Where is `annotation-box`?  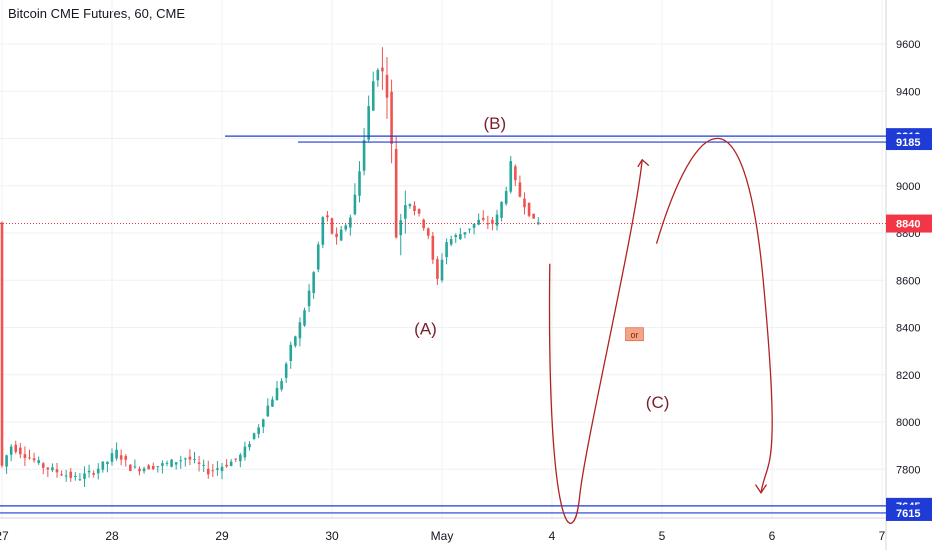 annotation-box is located at coordinates (634, 334).